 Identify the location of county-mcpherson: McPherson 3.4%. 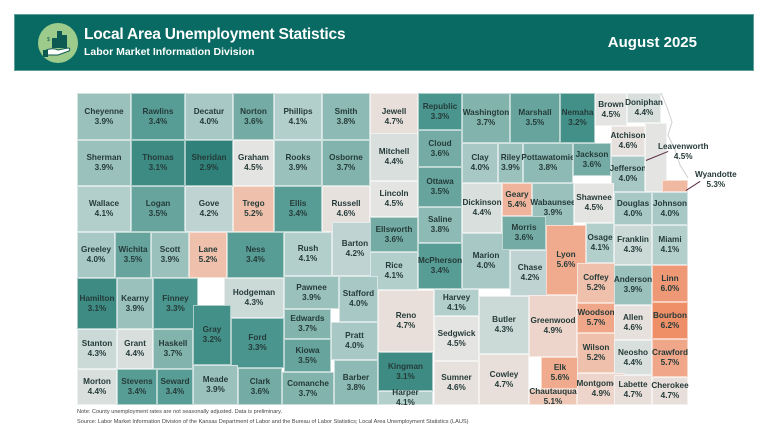
(440, 266).